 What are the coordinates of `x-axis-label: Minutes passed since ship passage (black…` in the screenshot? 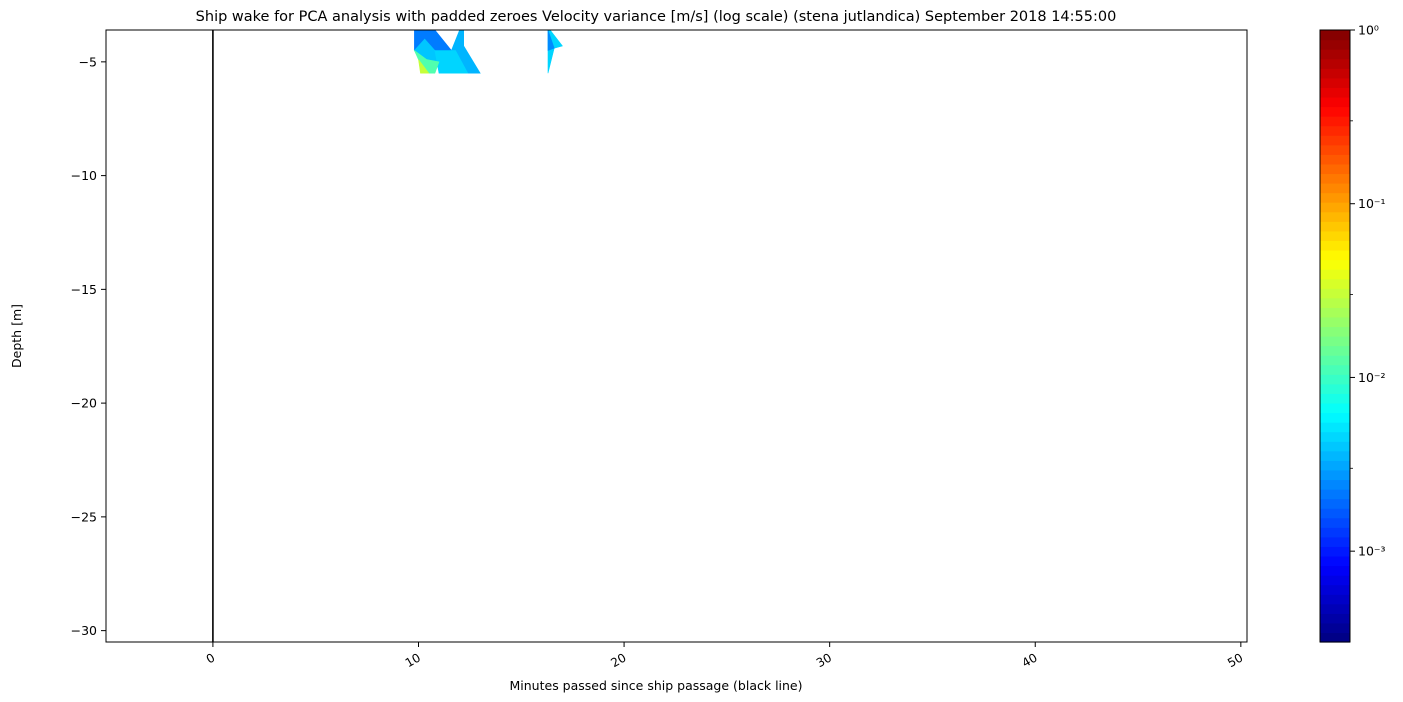 It's located at (656, 685).